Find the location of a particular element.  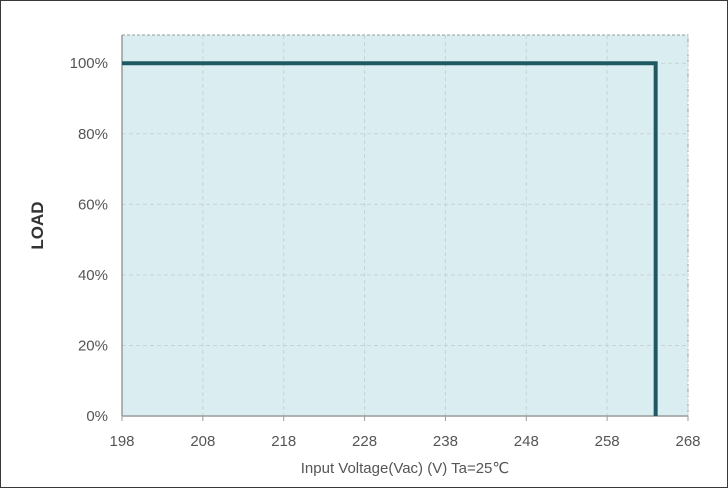

y-tick-label: 100% is located at coordinates (89, 63).